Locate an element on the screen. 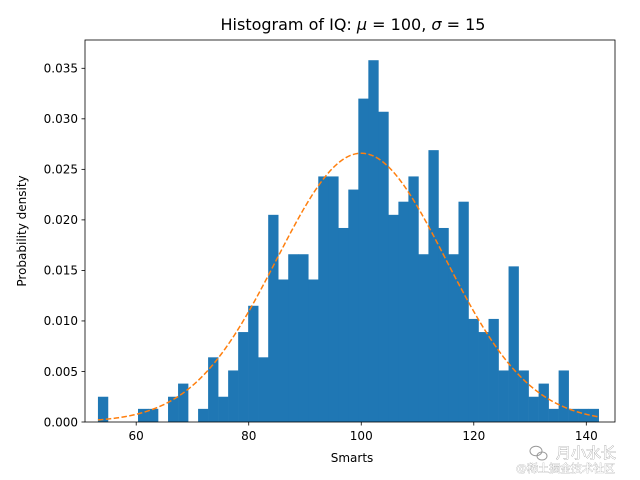 Image resolution: width=640 pixels, height=480 pixels. watermark-author: 月小水长 is located at coordinates (586, 453).